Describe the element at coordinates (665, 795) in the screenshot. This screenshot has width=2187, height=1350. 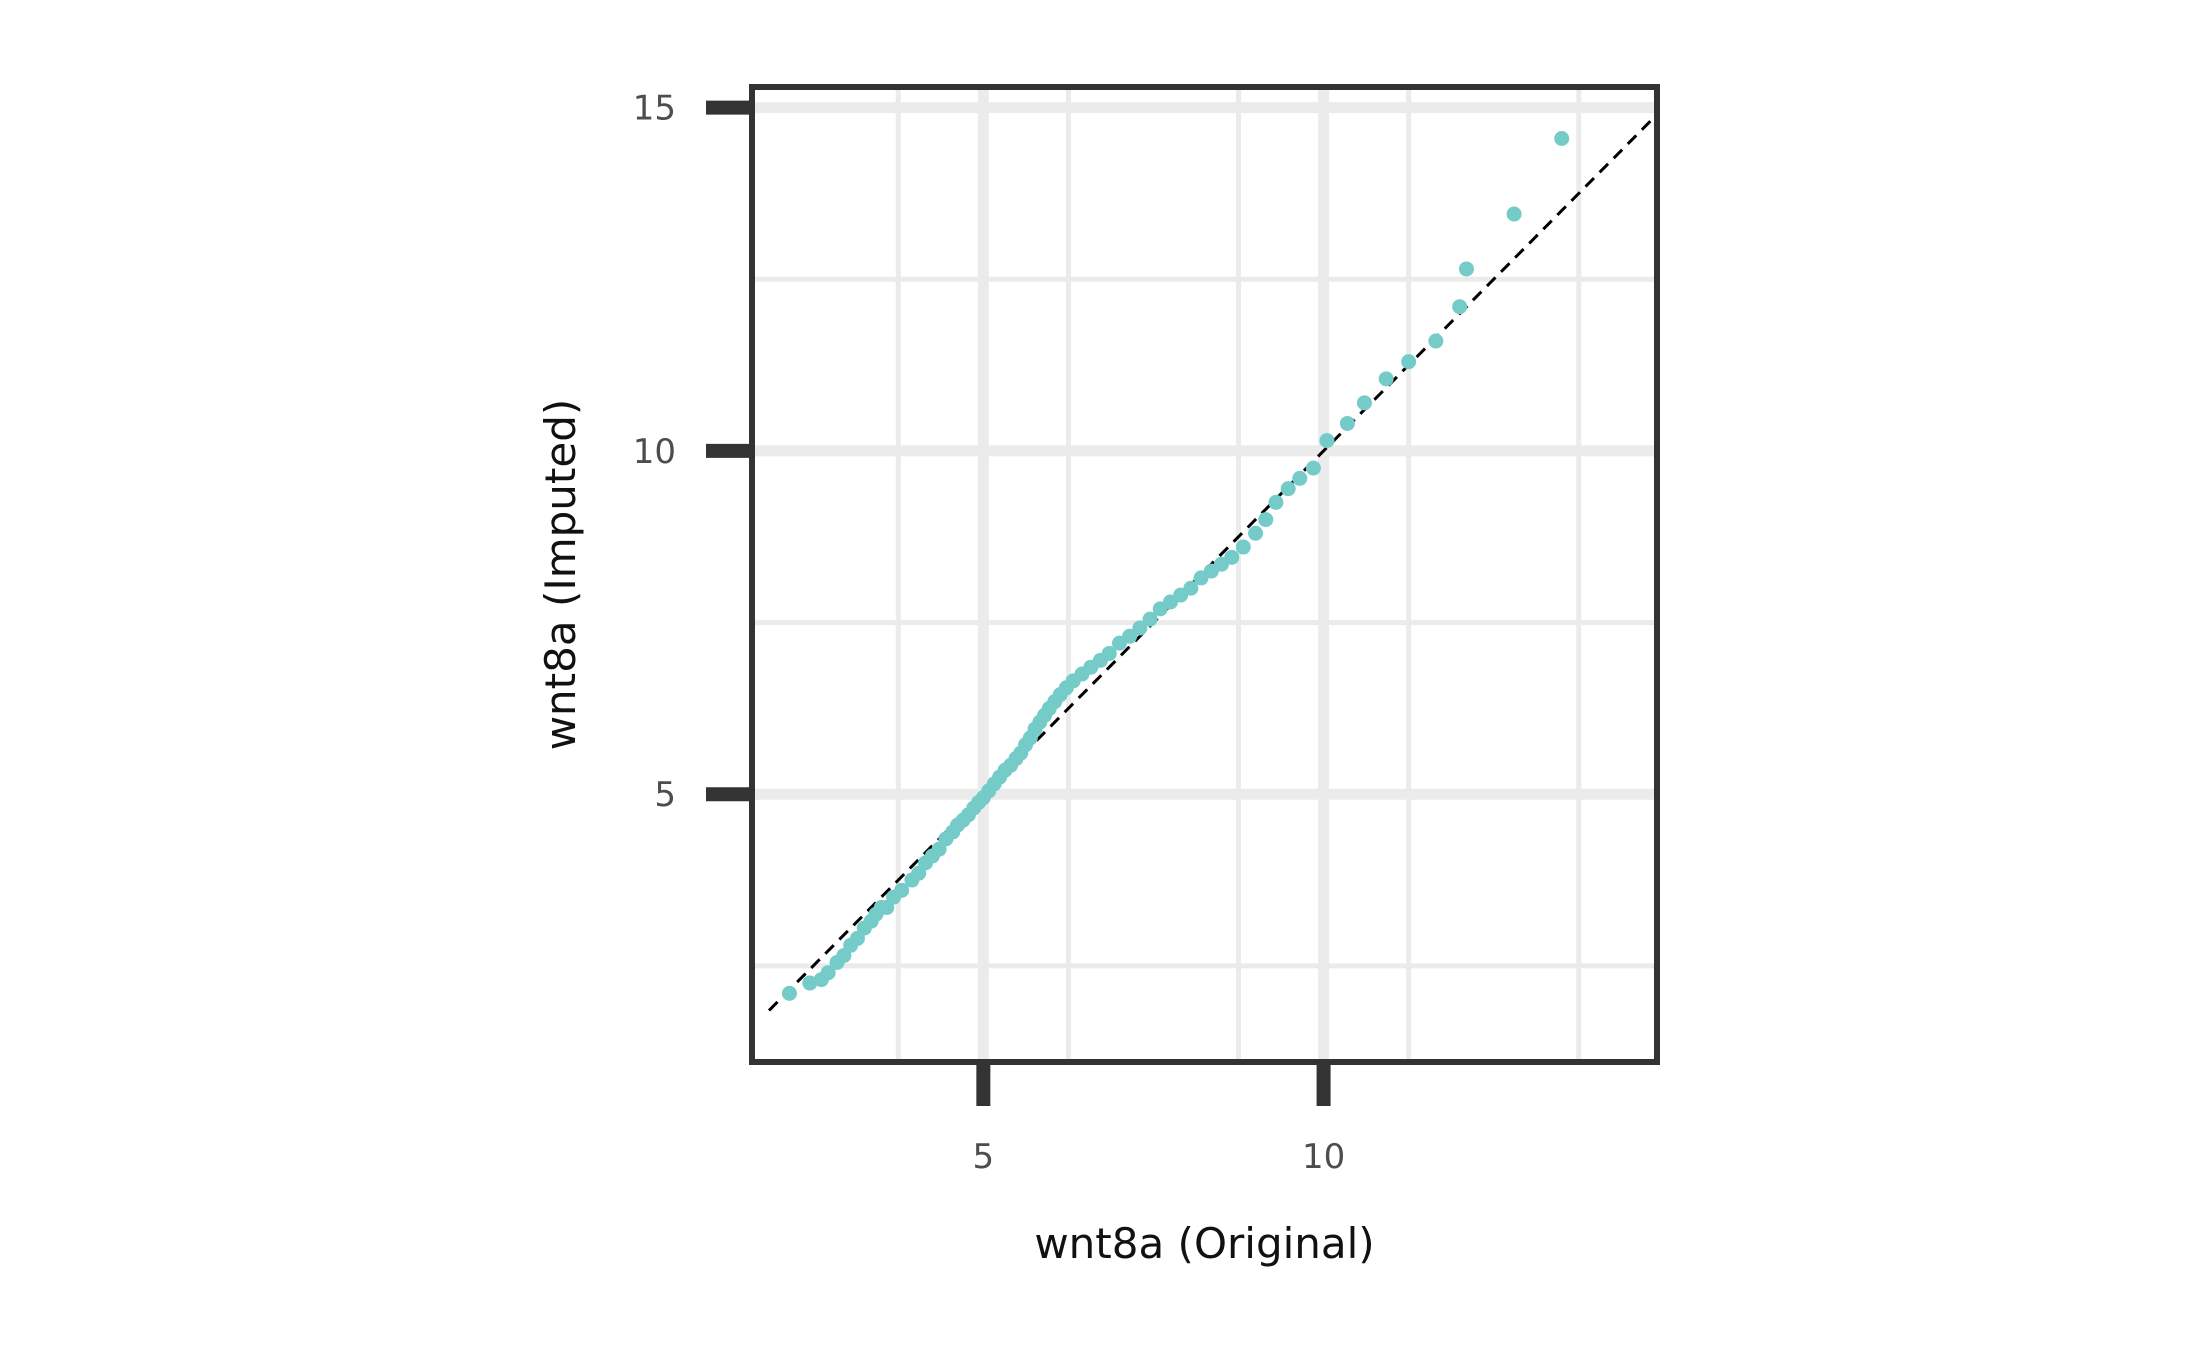
I see `y-tick-label: 5` at that location.